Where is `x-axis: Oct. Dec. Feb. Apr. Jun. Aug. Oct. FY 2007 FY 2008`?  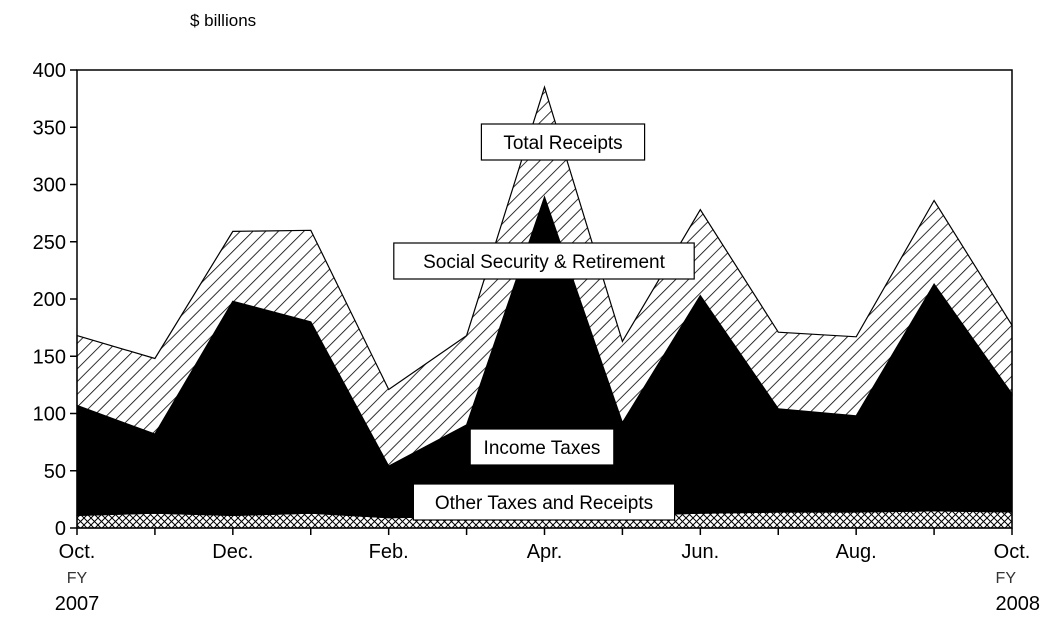
x-axis: Oct. Dec. Feb. Apr. Jun. Aug. Oct. FY 2007 FY 2008 is located at coordinates (547, 571).